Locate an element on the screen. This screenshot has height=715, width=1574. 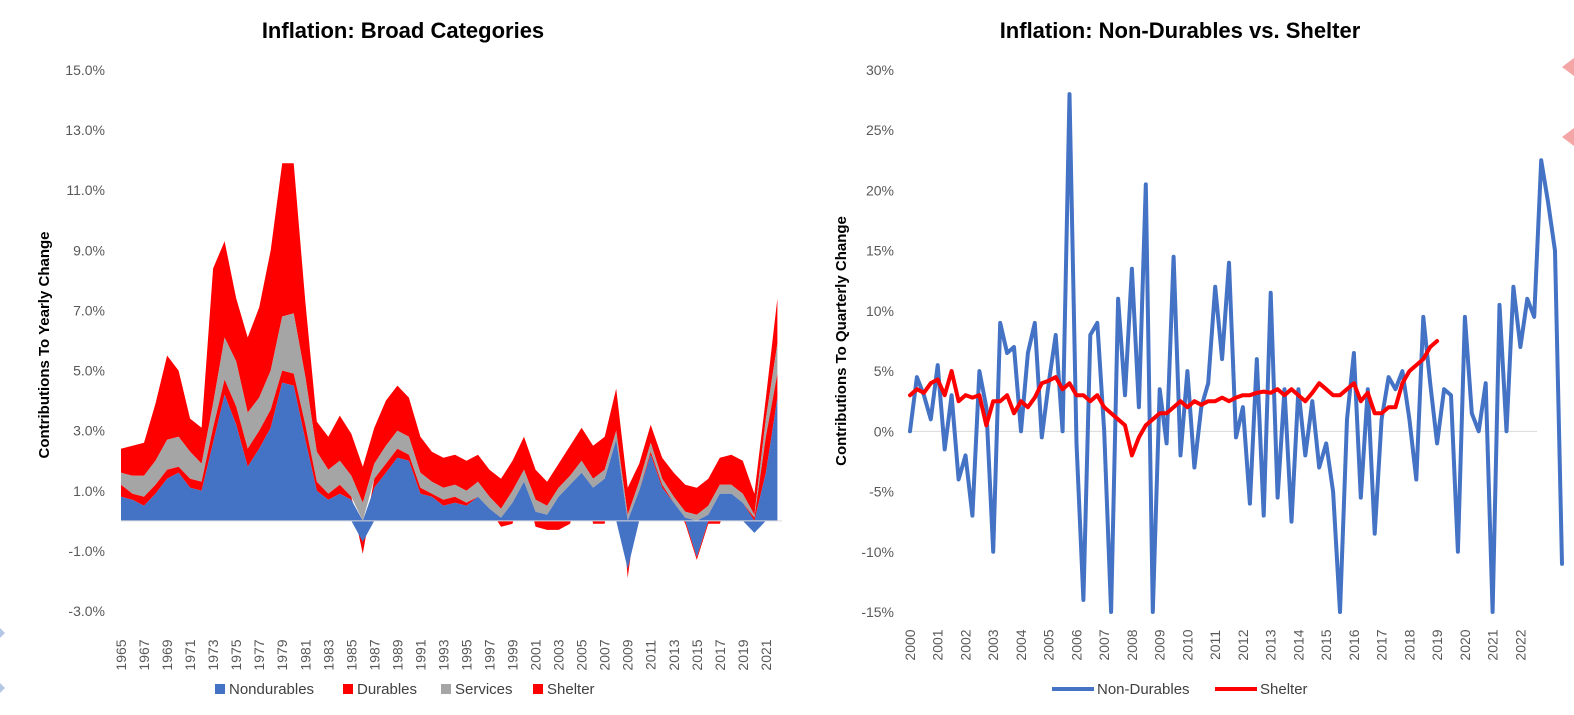
y-tick-label: -5% is located at coordinates (881, 492).